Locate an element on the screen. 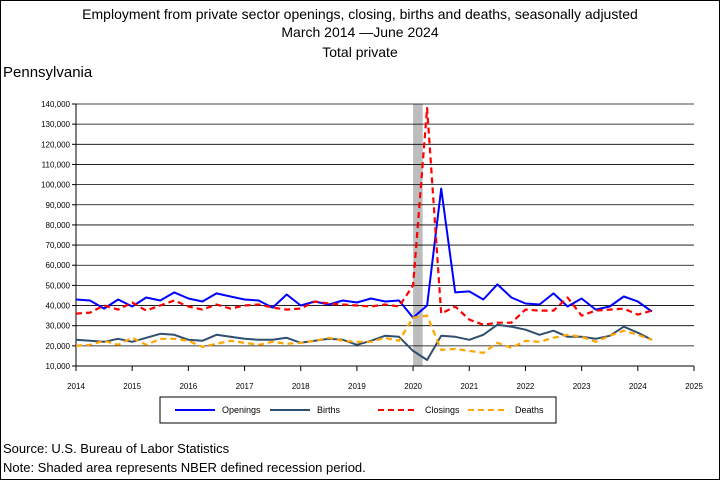 The height and width of the screenshot is (480, 720). y-tick-label: 20,000 is located at coordinates (58, 346).